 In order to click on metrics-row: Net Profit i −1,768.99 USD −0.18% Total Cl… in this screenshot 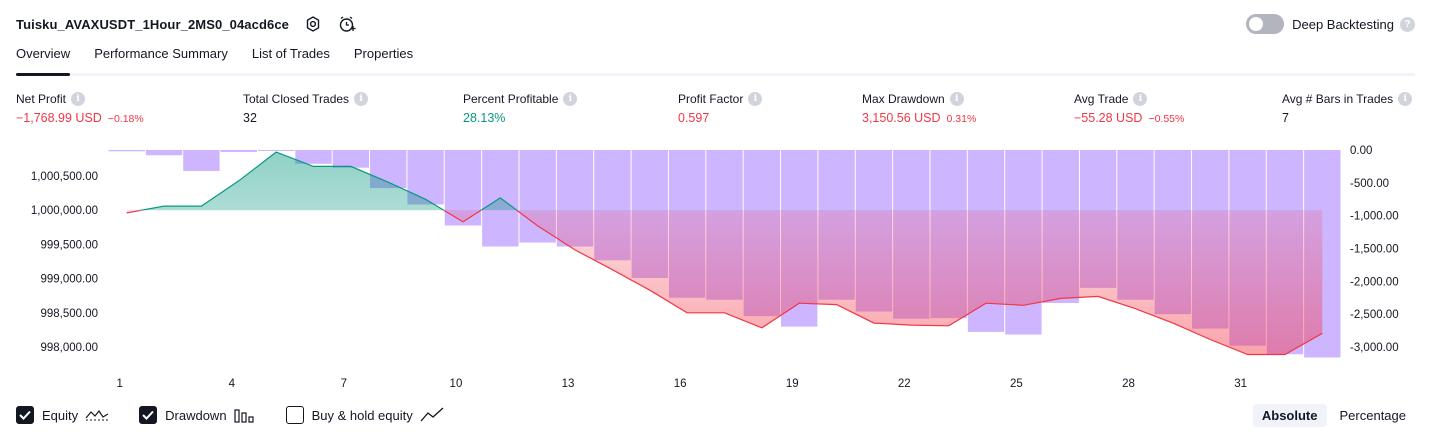, I will do `click(715, 112)`.